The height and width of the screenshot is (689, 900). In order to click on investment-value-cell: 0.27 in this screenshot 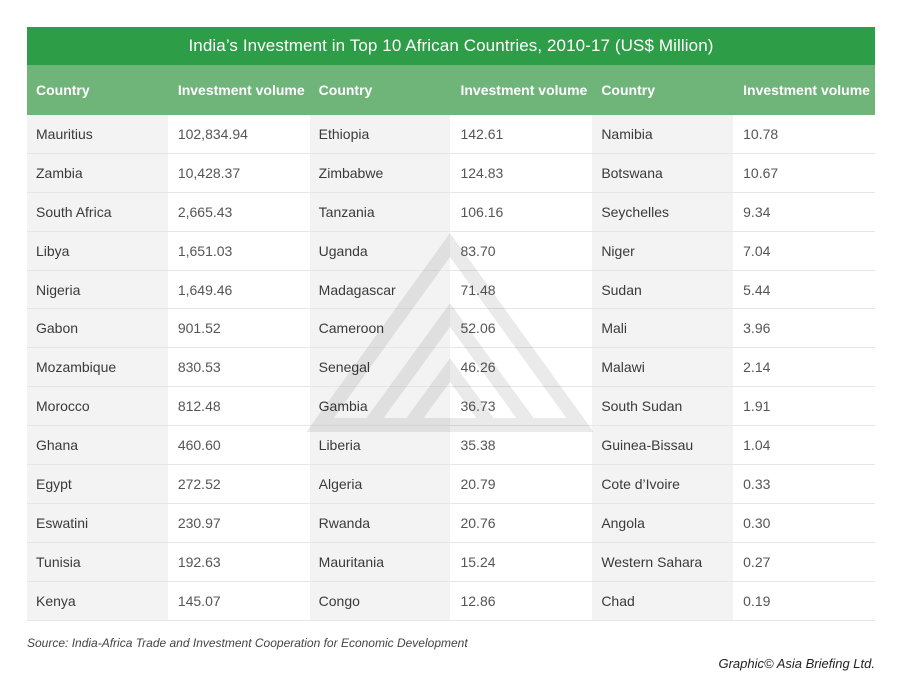, I will do `click(804, 561)`.